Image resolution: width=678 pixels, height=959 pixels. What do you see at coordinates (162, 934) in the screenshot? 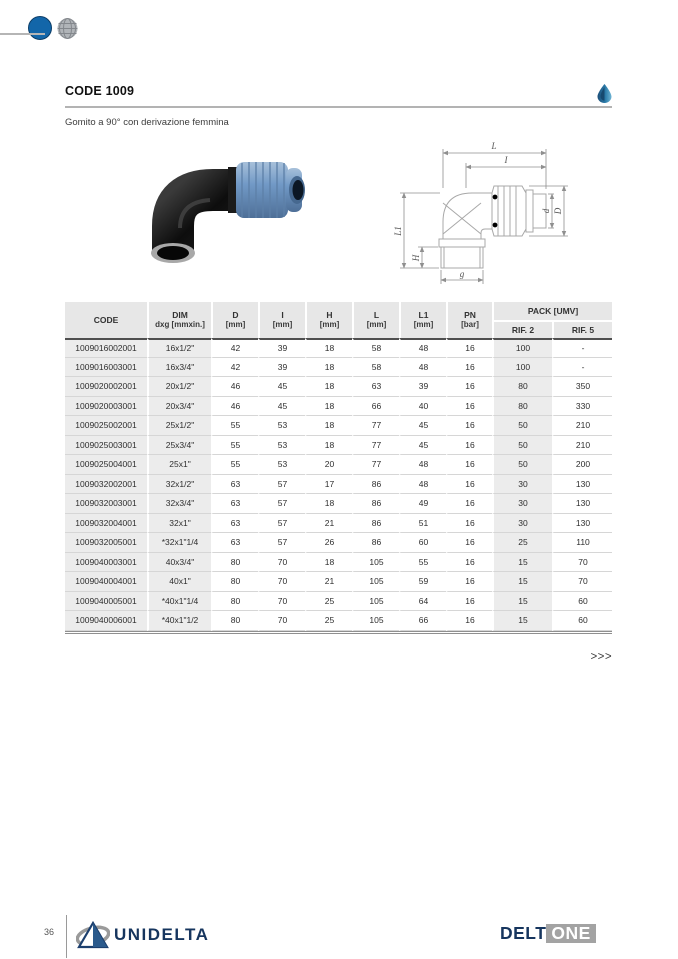
I see `unidelta-wordmark: UNIDELTA` at bounding box center [162, 934].